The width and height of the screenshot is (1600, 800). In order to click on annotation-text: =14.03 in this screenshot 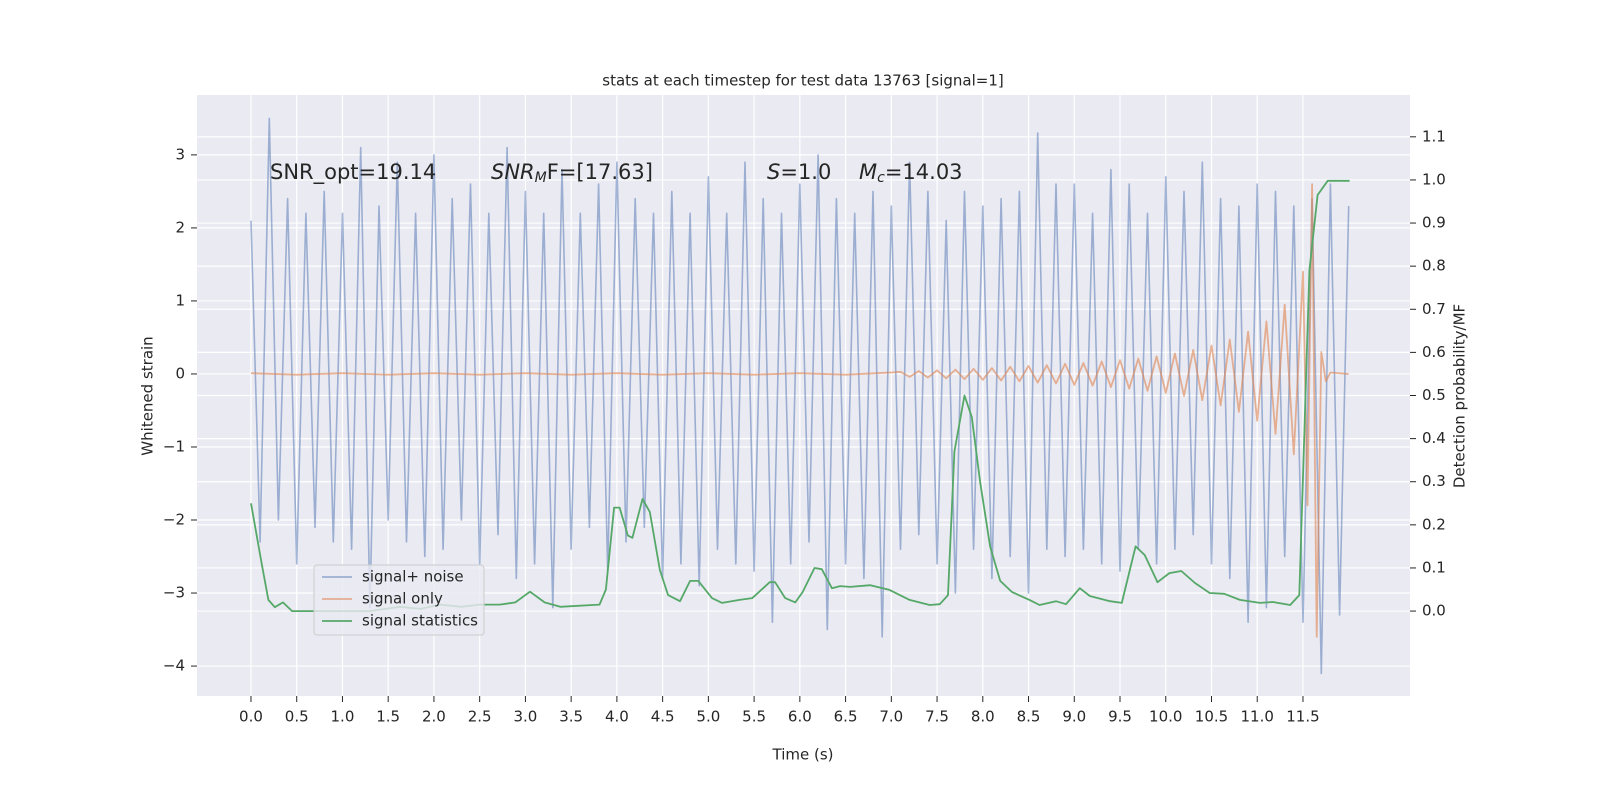, I will do `click(924, 172)`.